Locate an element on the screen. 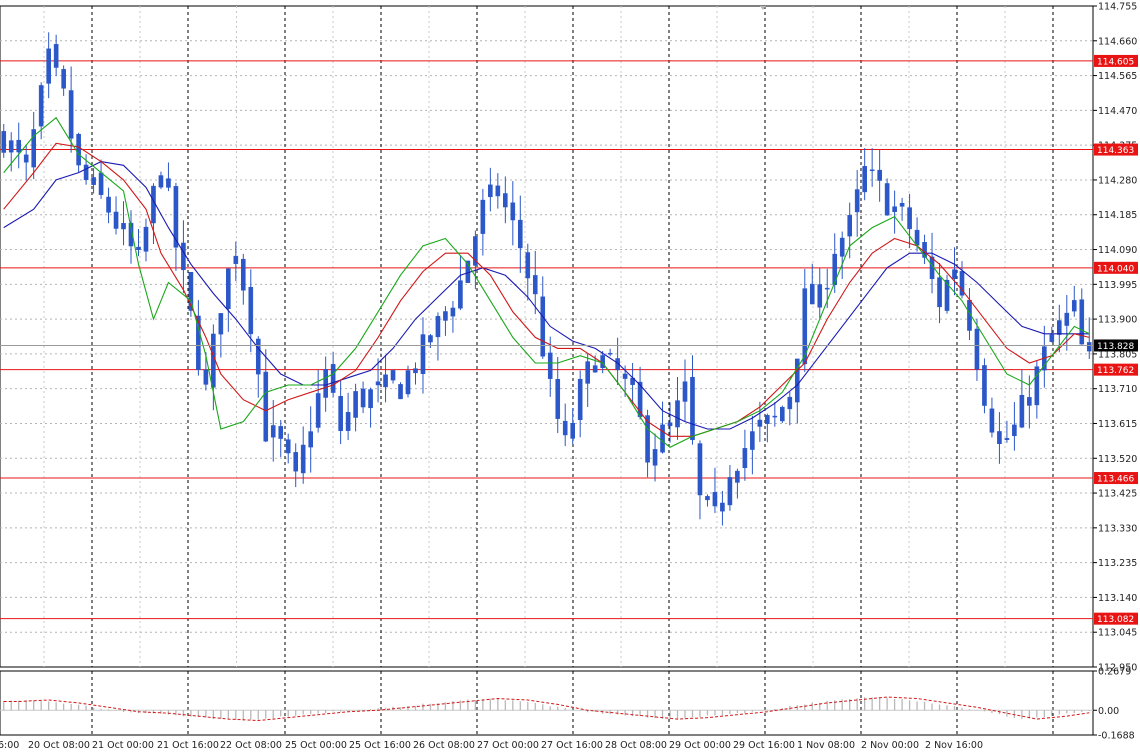 This screenshot has width=1140, height=754. shift-marker-icon is located at coordinates (763, 8).